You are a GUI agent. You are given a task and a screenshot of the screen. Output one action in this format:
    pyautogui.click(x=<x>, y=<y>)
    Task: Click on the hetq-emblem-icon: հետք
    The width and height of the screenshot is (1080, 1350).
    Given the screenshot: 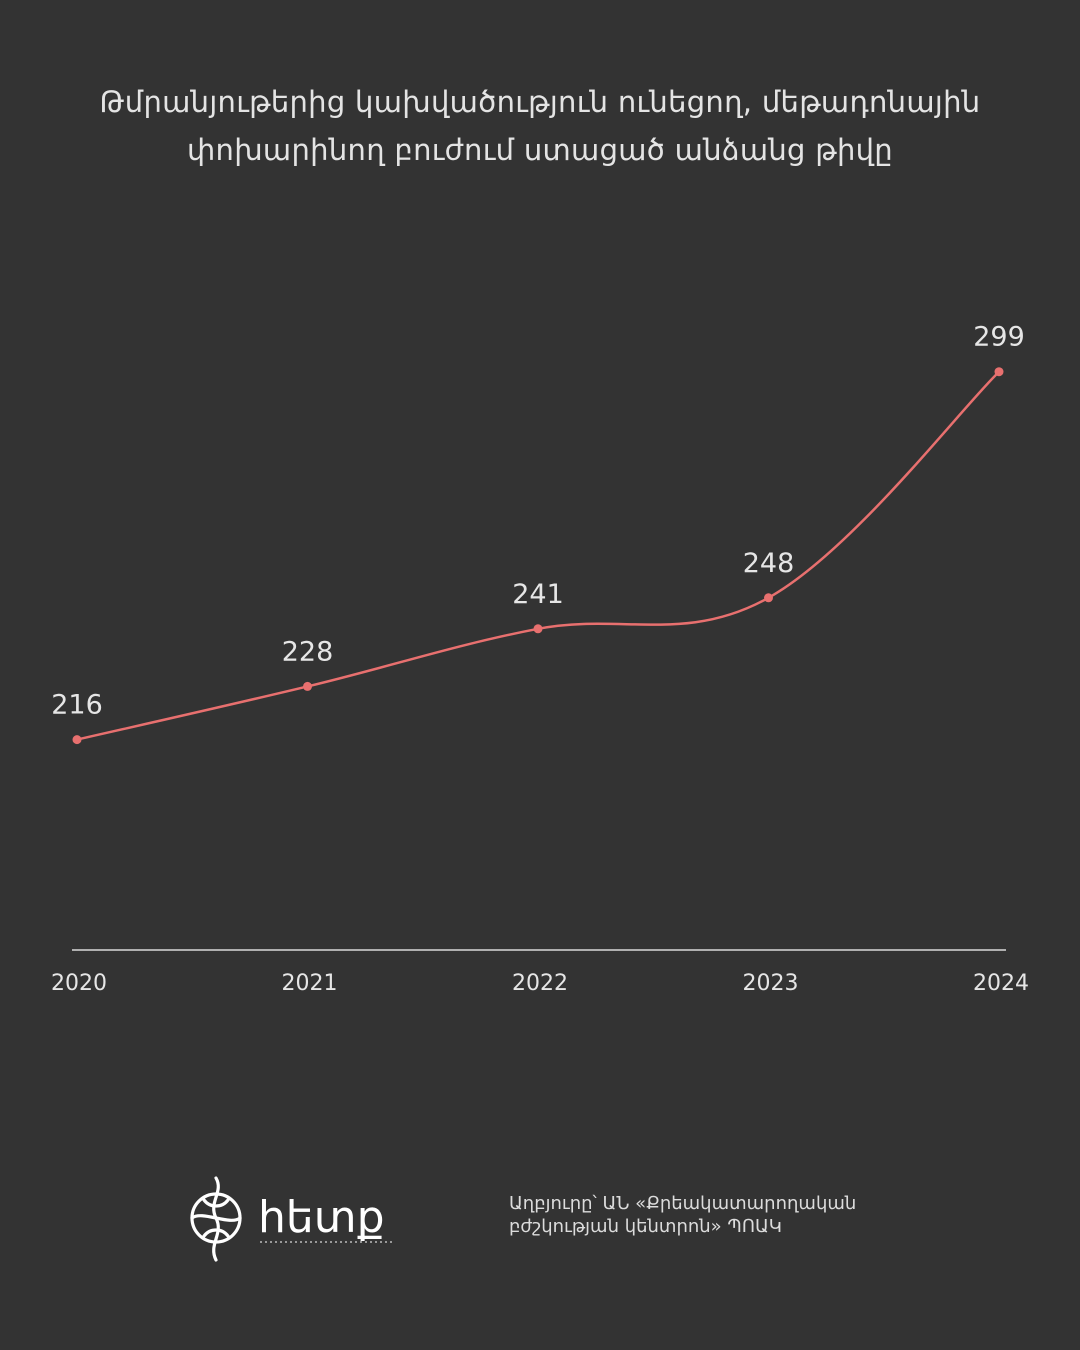 What is the action you would take?
    pyautogui.click(x=291, y=1219)
    